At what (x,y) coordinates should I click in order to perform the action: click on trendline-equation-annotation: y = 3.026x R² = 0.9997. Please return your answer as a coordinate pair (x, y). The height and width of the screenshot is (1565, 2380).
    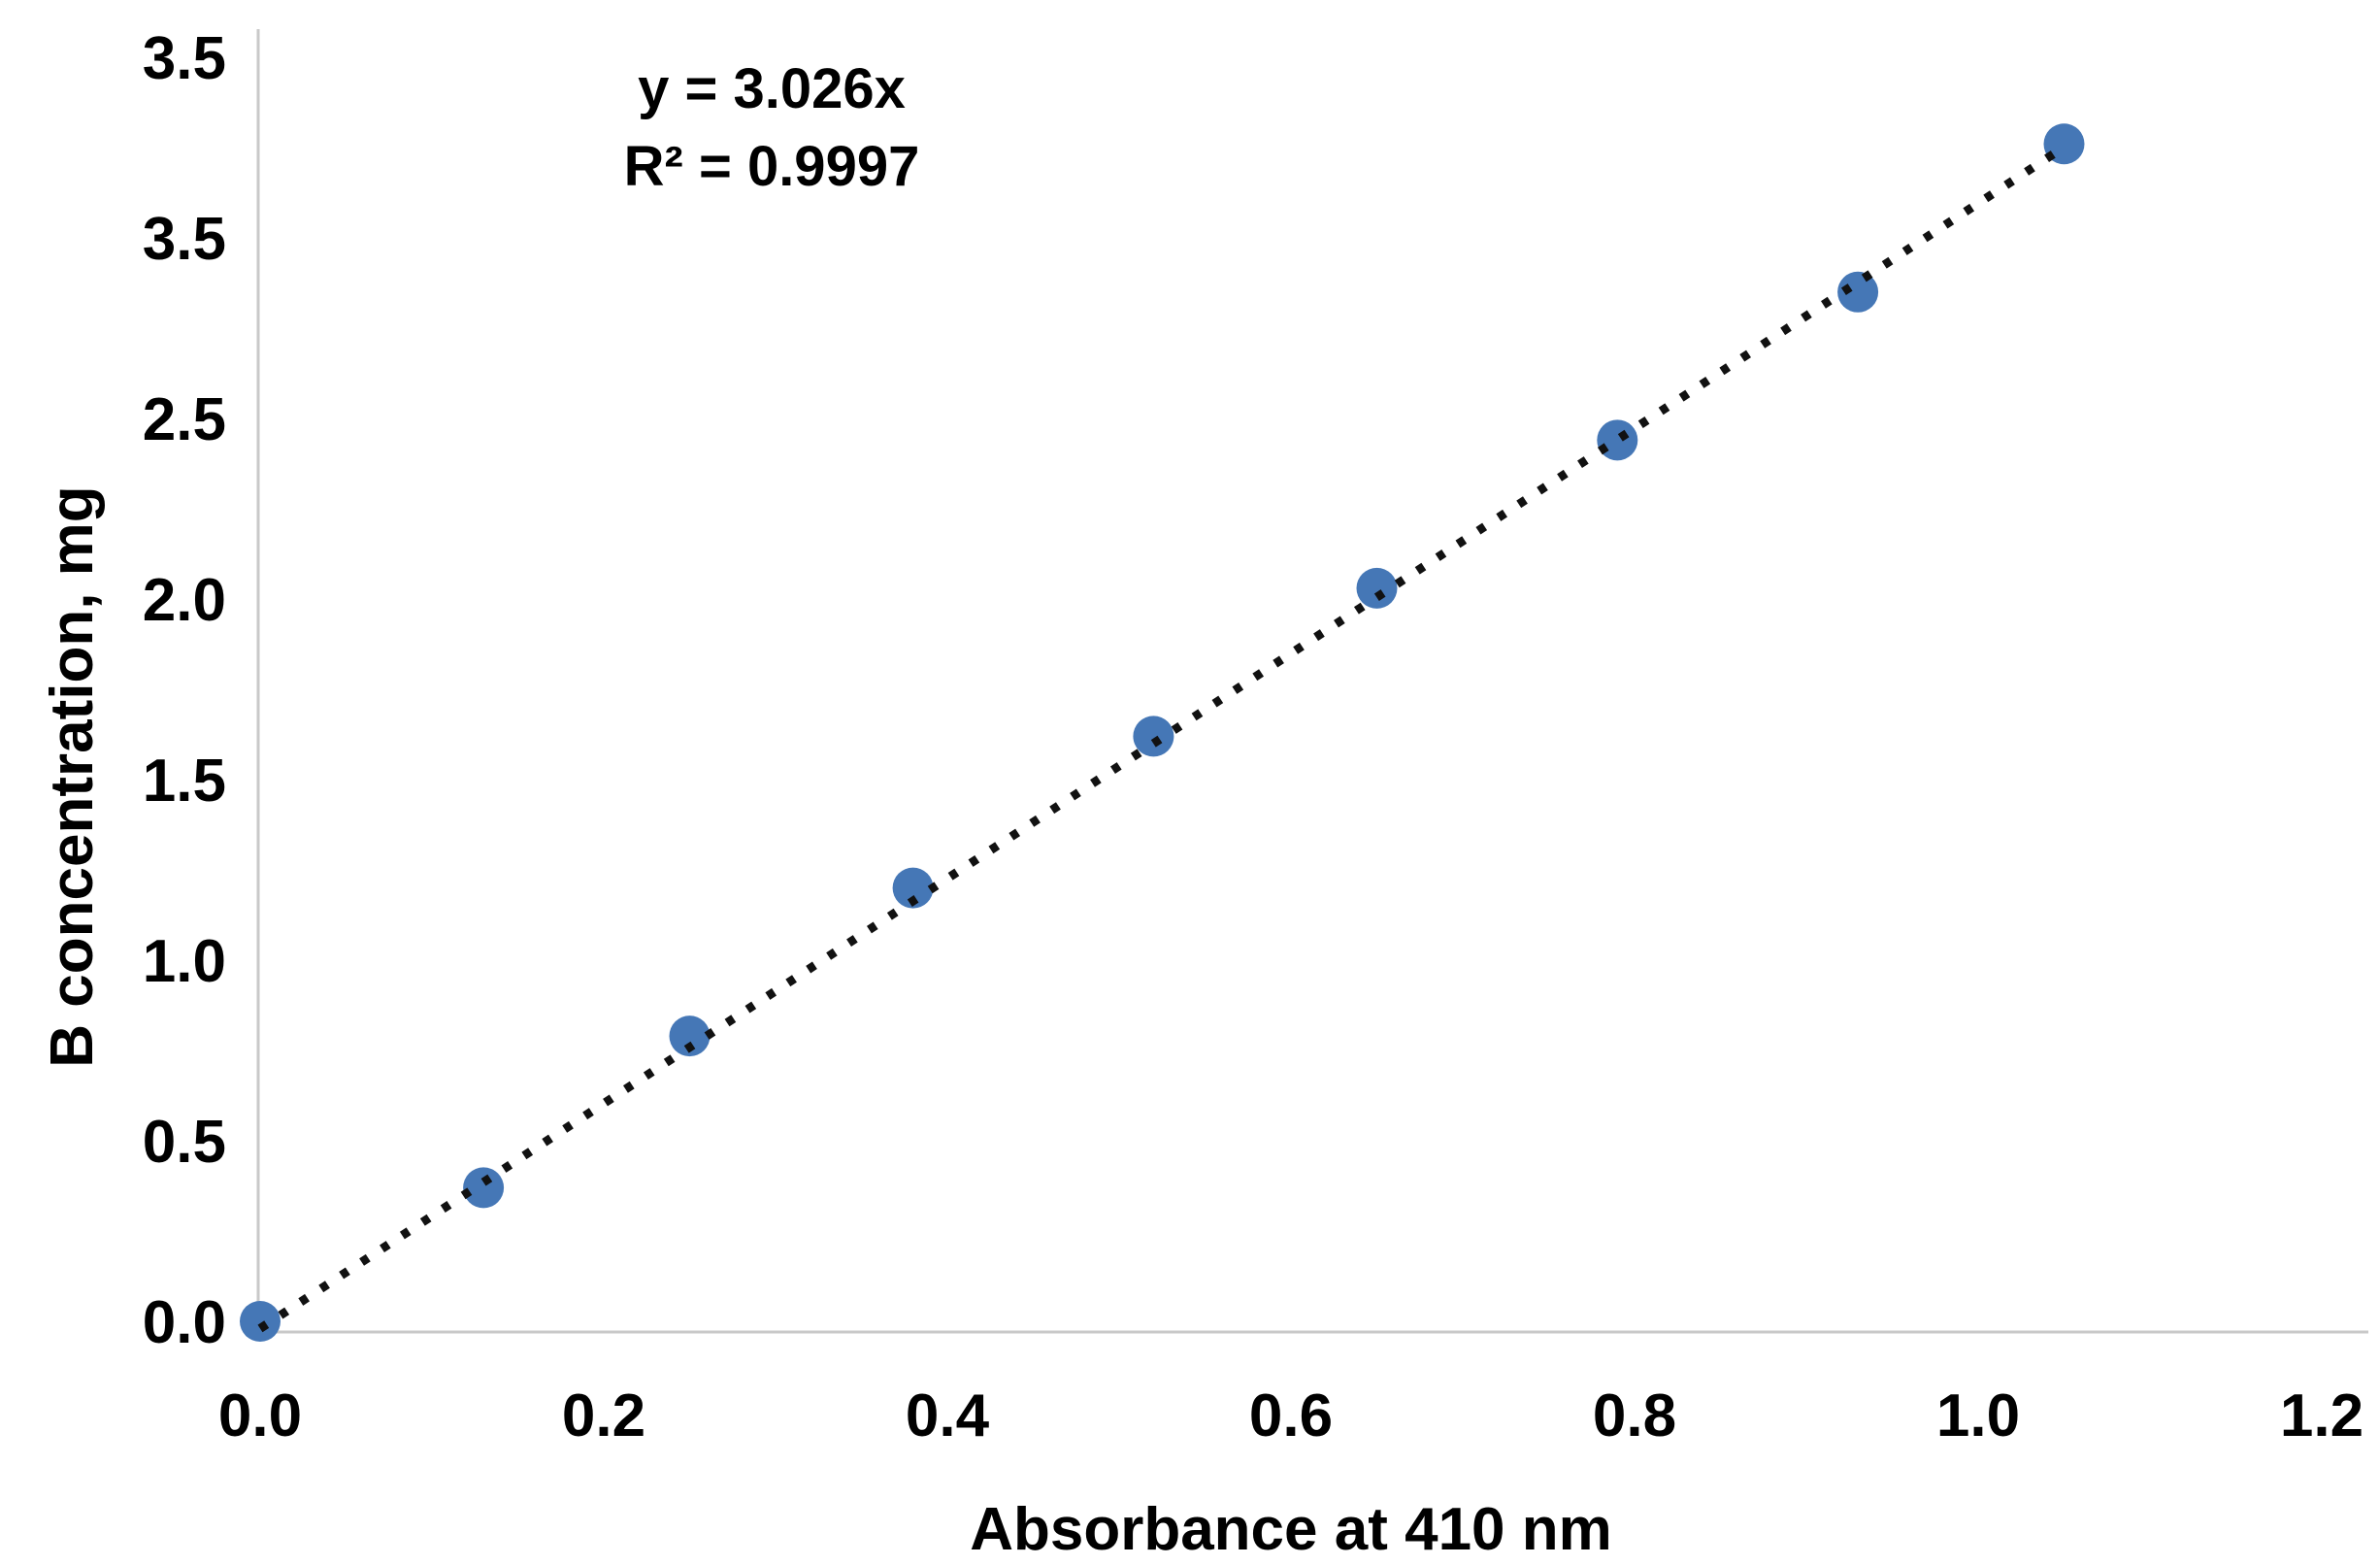
    Looking at the image, I should click on (771, 128).